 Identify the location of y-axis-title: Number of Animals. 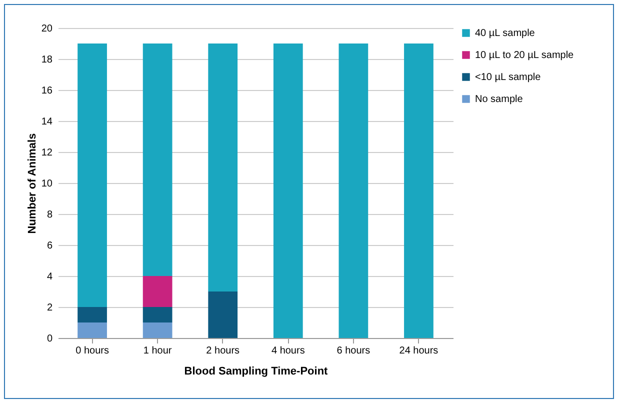
(32, 183).